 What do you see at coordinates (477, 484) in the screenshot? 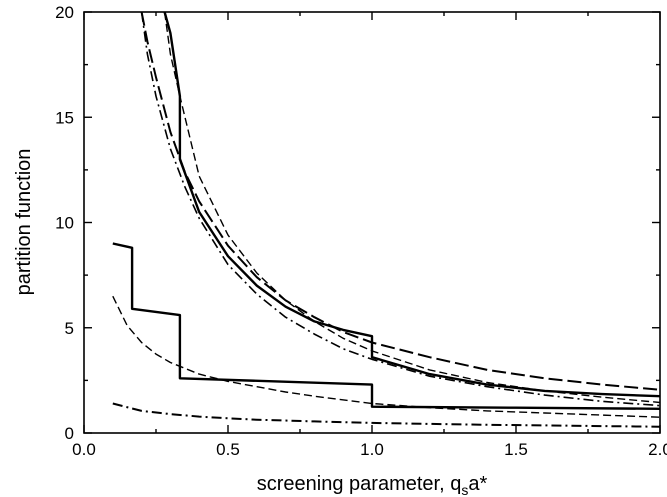
I see `x-axis-label-suffix: a*` at bounding box center [477, 484].